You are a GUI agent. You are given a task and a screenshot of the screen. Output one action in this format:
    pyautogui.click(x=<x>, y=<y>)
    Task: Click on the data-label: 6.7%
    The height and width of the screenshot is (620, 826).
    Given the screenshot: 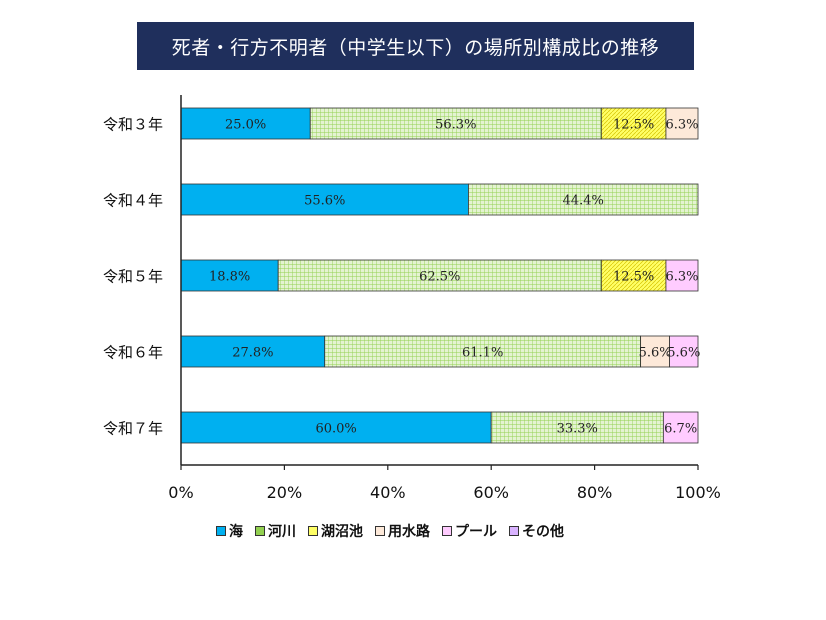 What is the action you would take?
    pyautogui.click(x=680, y=429)
    